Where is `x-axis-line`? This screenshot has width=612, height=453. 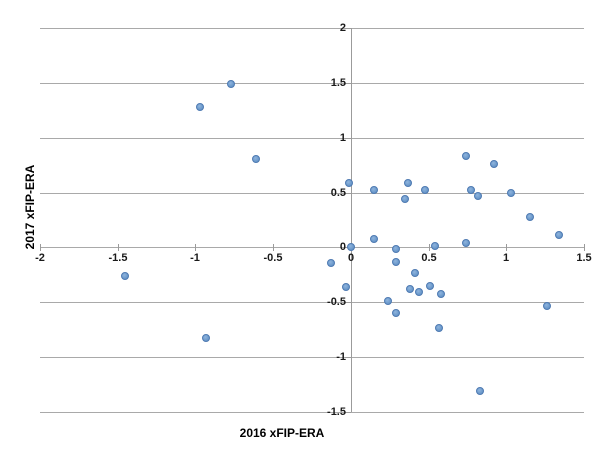 x-axis-line is located at coordinates (312, 247).